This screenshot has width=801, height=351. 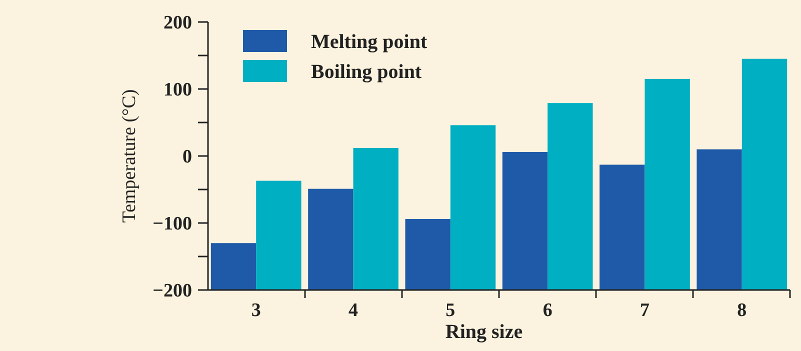 I want to click on y-tick-label: 100, so click(x=178, y=90).